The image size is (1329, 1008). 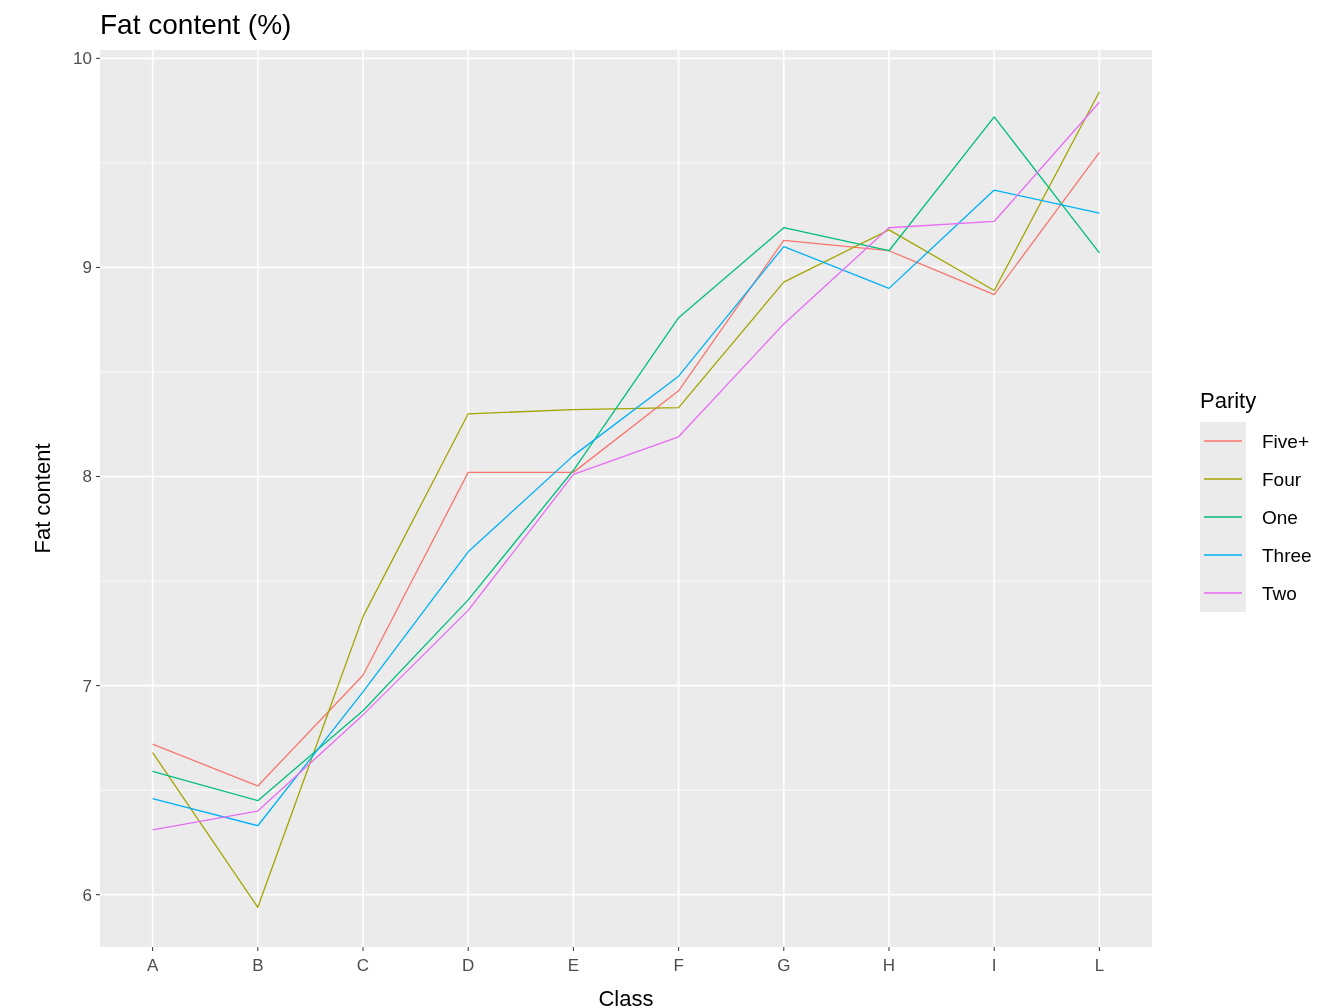 I want to click on x-tick-label: B, so click(x=258, y=965).